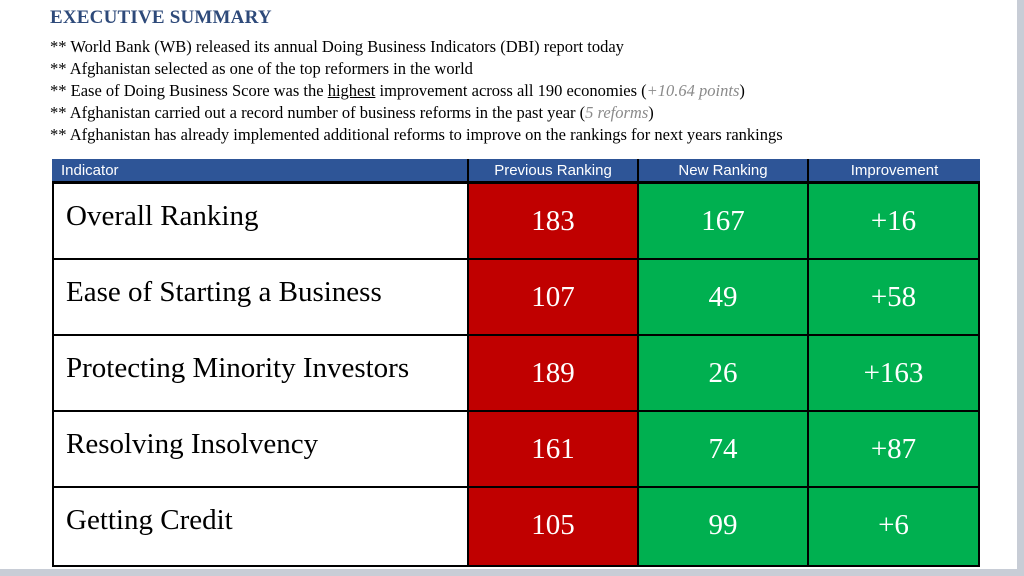 The width and height of the screenshot is (1024, 576). Describe the element at coordinates (723, 170) in the screenshot. I see `header-new-ranking: New Ranking` at that location.